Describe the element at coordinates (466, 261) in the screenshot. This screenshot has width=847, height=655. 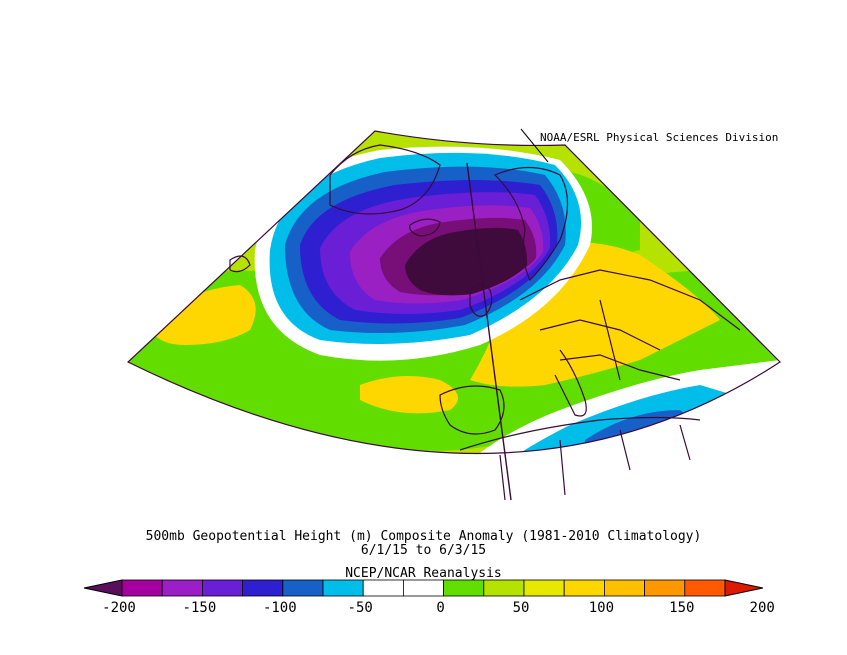
I see `neg-extreme` at that location.